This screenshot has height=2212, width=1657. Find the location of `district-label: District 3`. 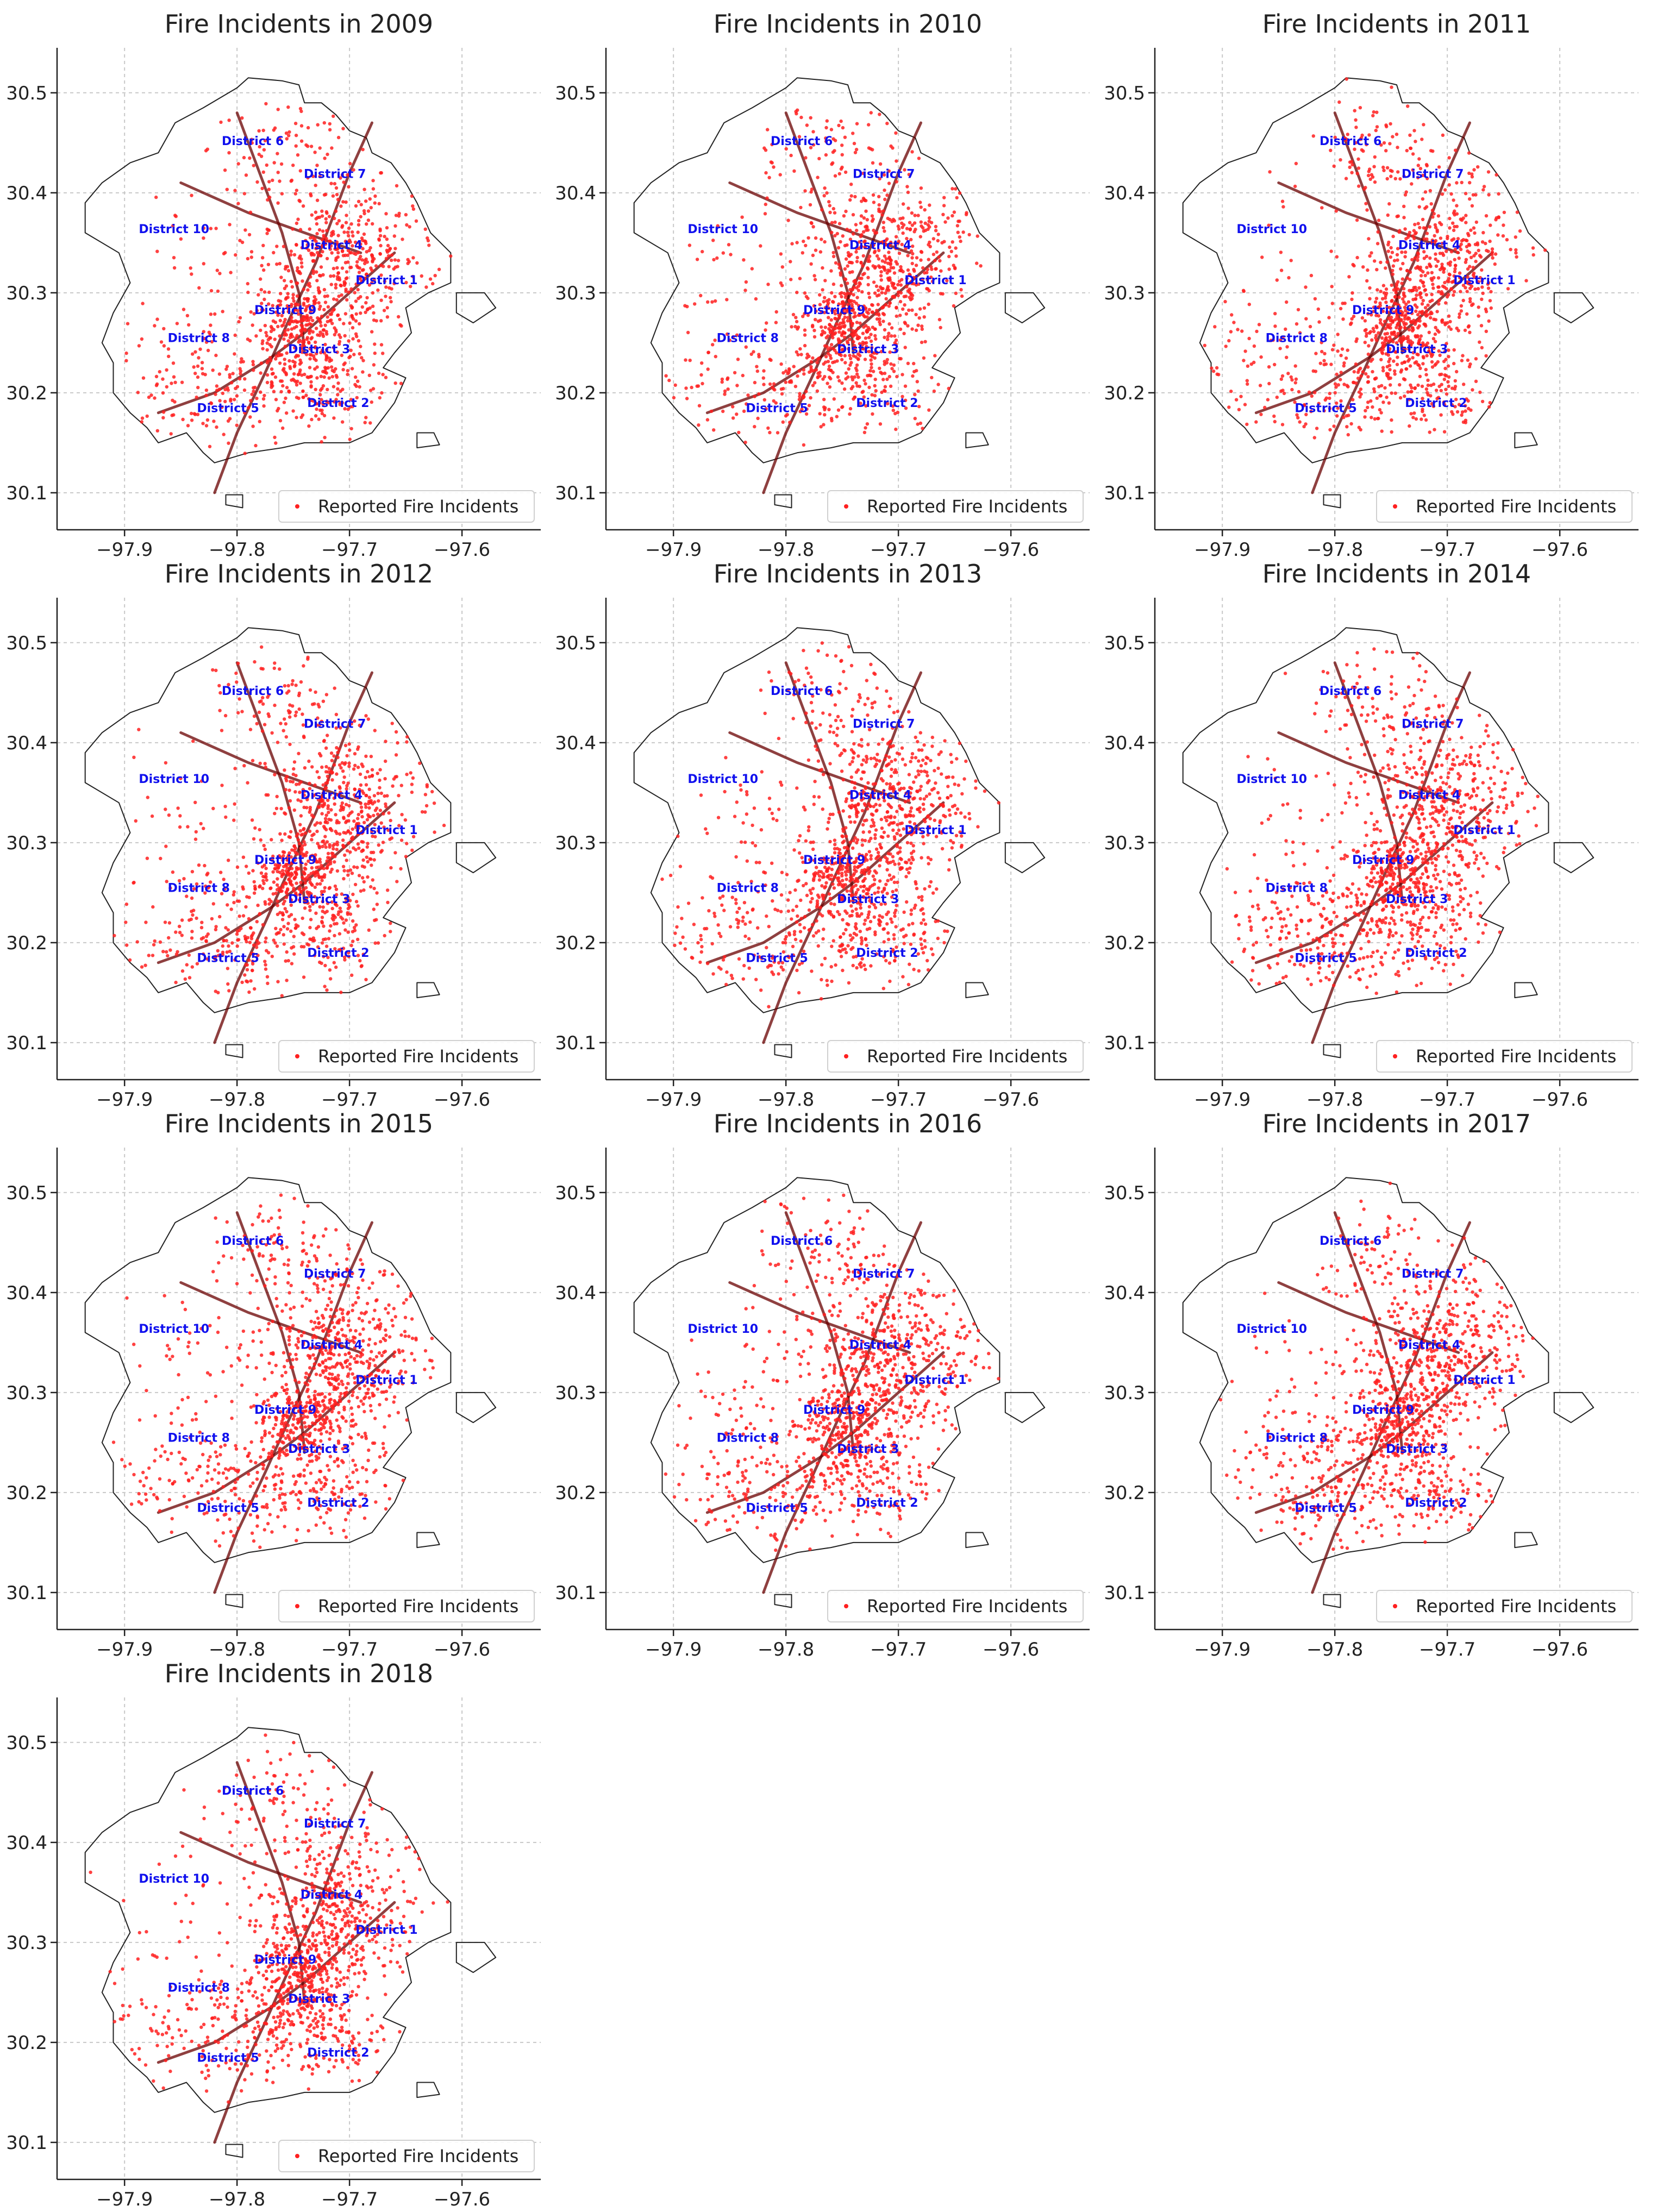

district-label: District 3 is located at coordinates (319, 349).